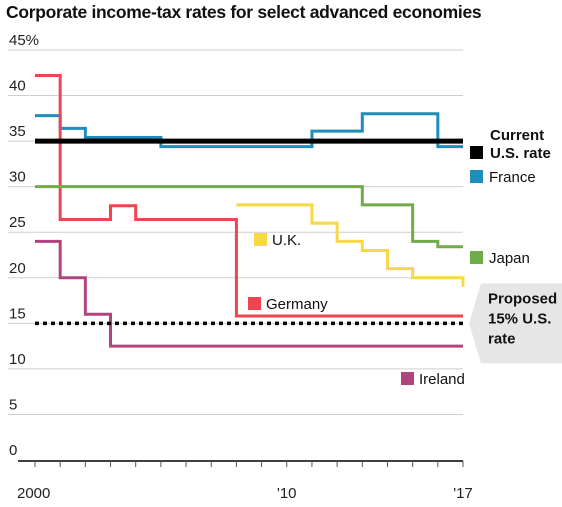 The image size is (562, 507). What do you see at coordinates (286, 240) in the screenshot?
I see `series-label-u-k: U.K.` at bounding box center [286, 240].